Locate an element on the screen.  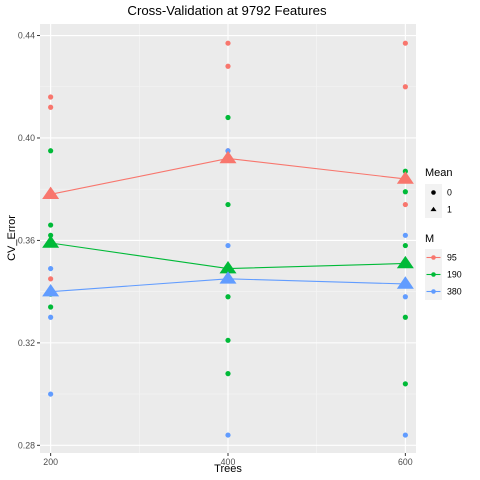
x-axis-title: Trees is located at coordinates (228, 469).